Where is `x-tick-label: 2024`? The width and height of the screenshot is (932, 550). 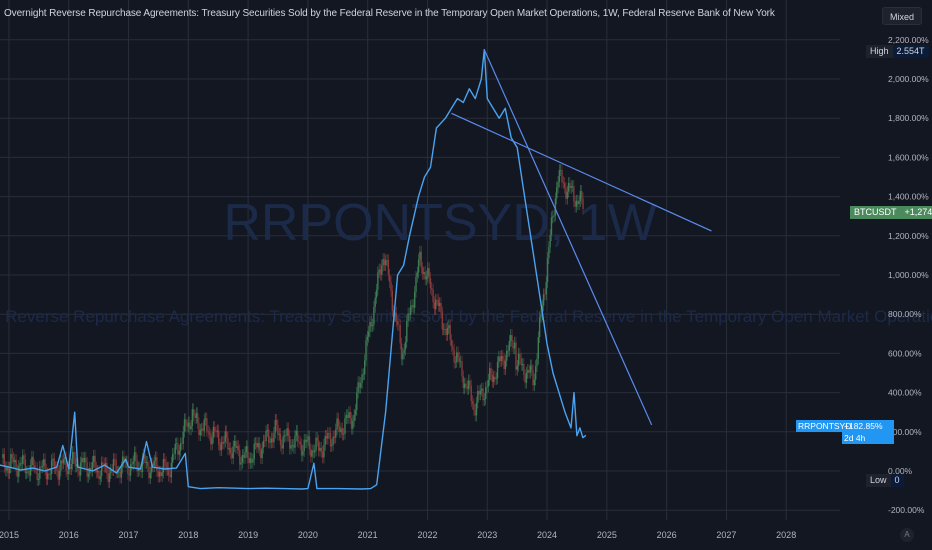 x-tick-label: 2024 is located at coordinates (547, 535).